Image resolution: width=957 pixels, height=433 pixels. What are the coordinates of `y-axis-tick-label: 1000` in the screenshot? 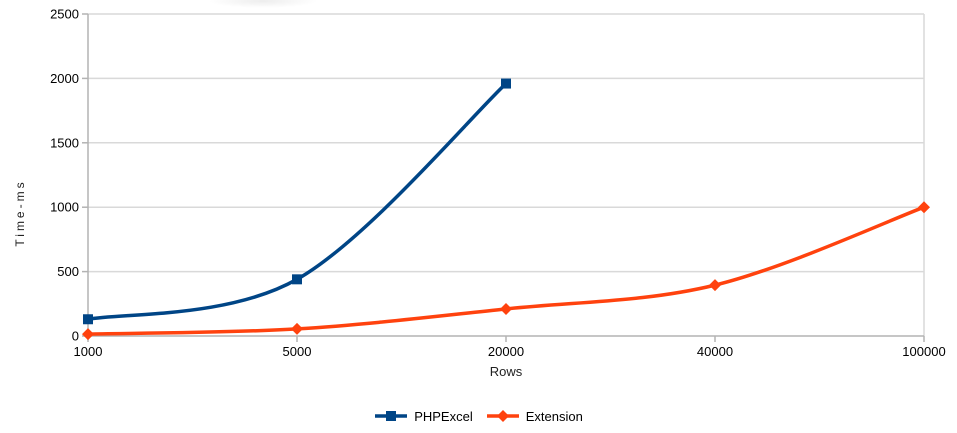 It's located at (64, 207).